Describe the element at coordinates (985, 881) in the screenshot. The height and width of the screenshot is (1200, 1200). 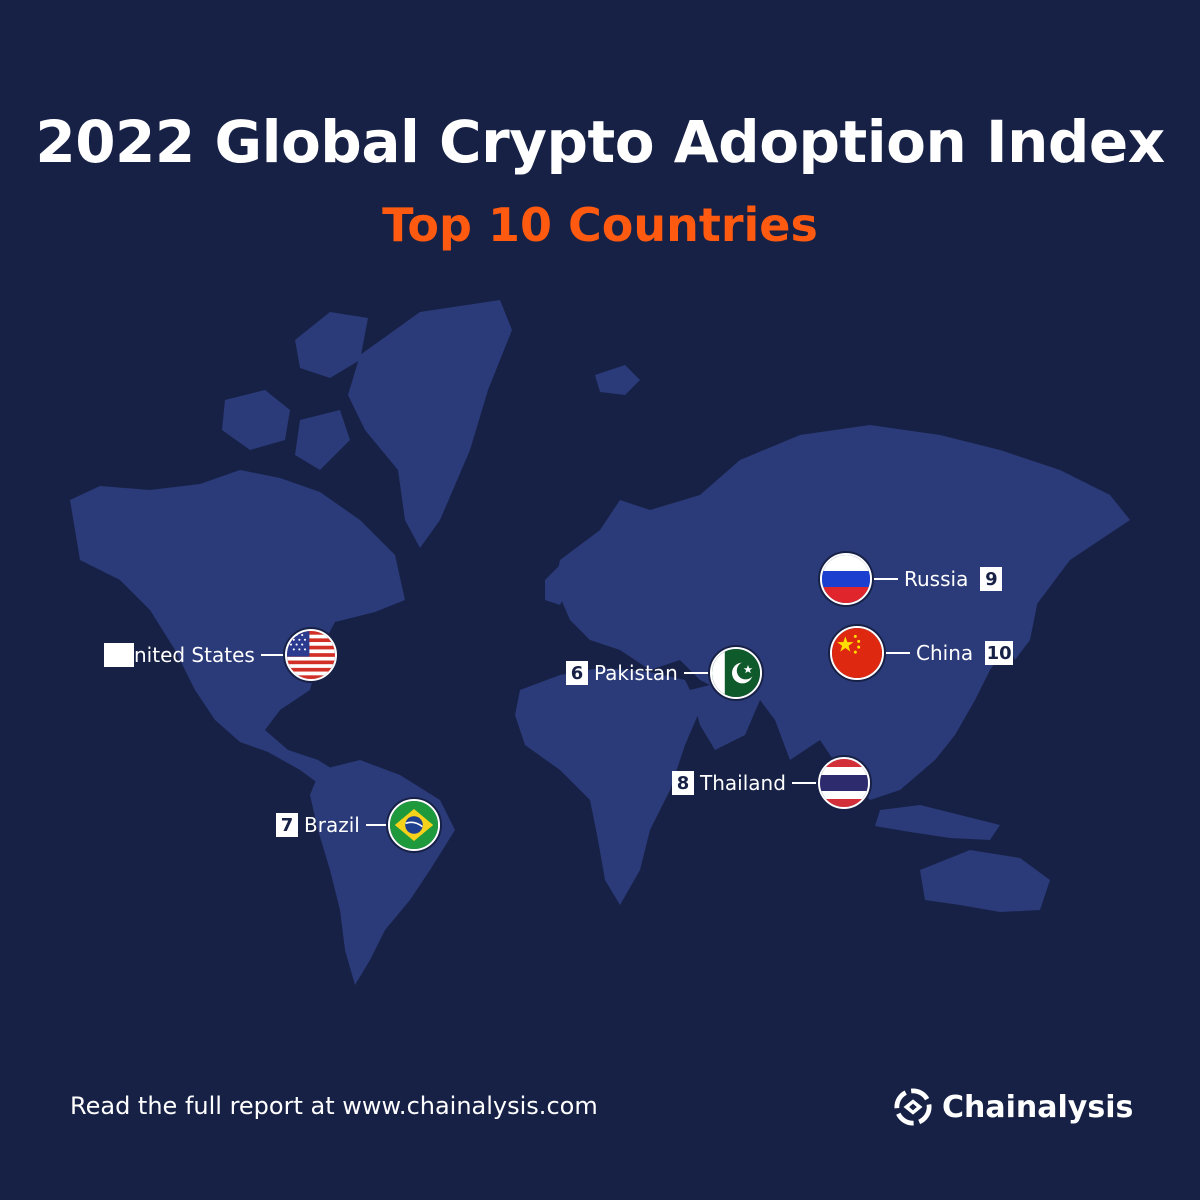
I see `australia-landmass` at that location.